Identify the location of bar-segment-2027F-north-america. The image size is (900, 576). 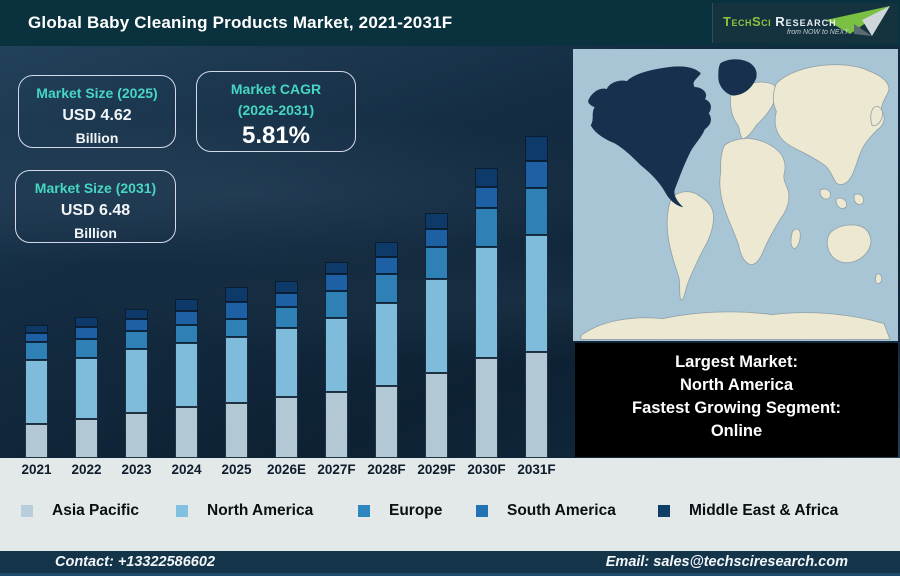
(336, 355).